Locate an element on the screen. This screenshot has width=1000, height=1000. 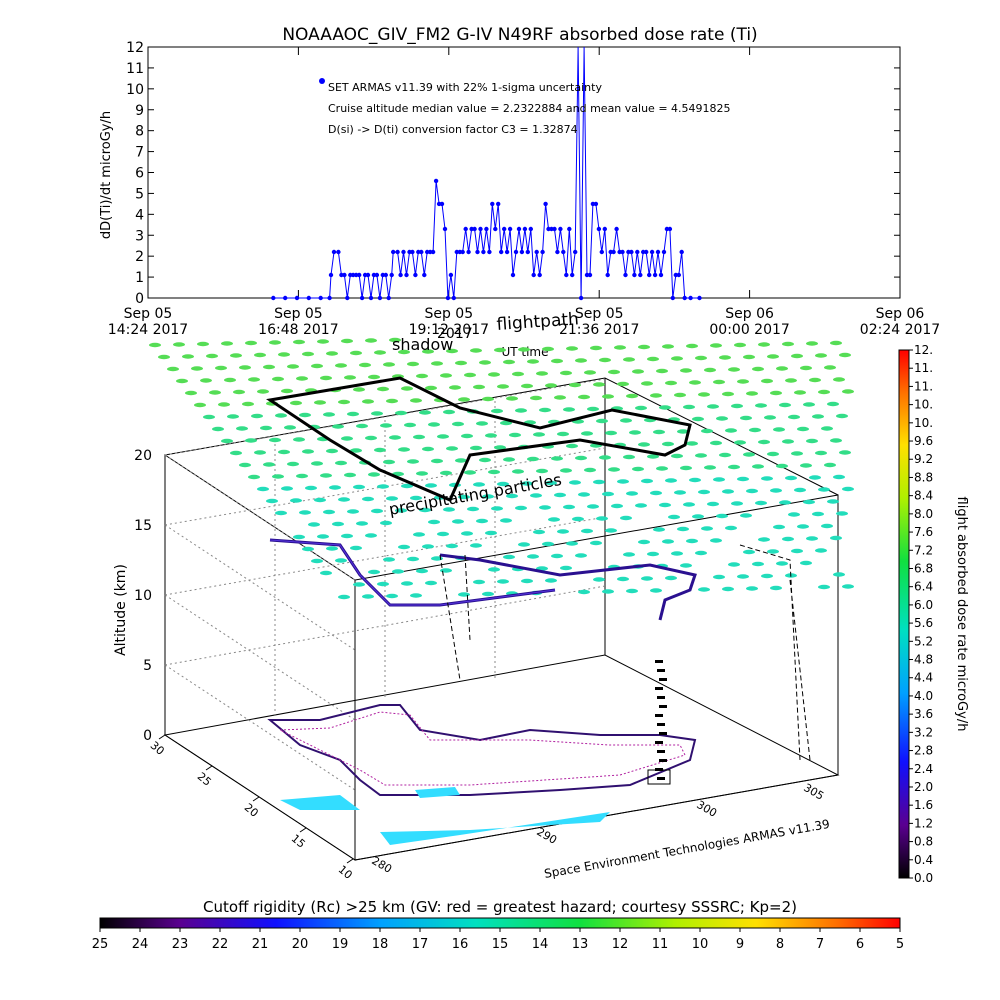
marker is located at coordinates (663, 679).